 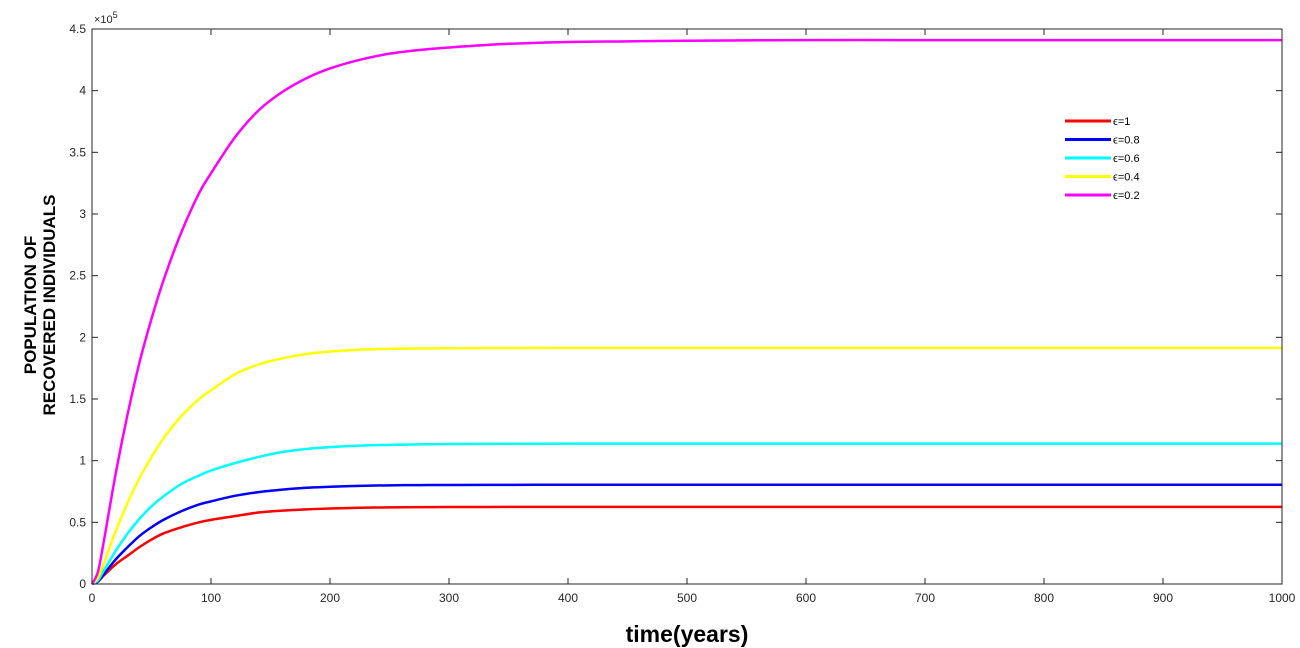 I want to click on y-tick-label: 4, so click(x=82, y=91).